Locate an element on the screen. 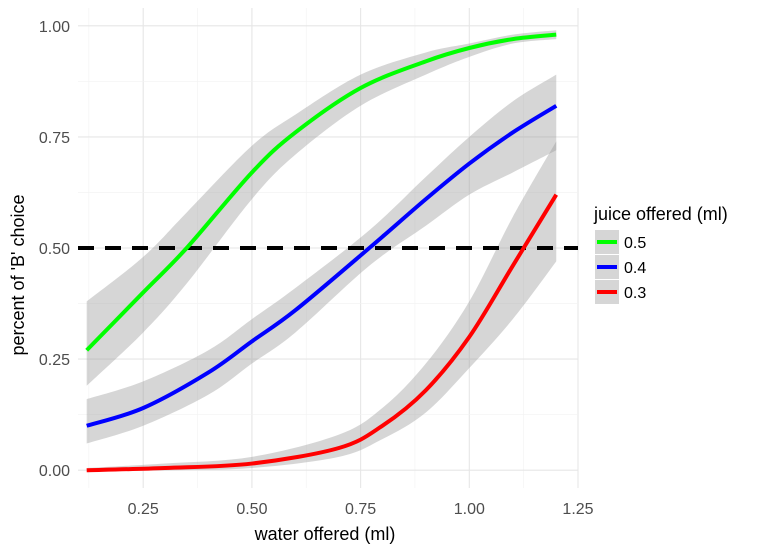  y-tick-label: 0.50 is located at coordinates (54, 249).